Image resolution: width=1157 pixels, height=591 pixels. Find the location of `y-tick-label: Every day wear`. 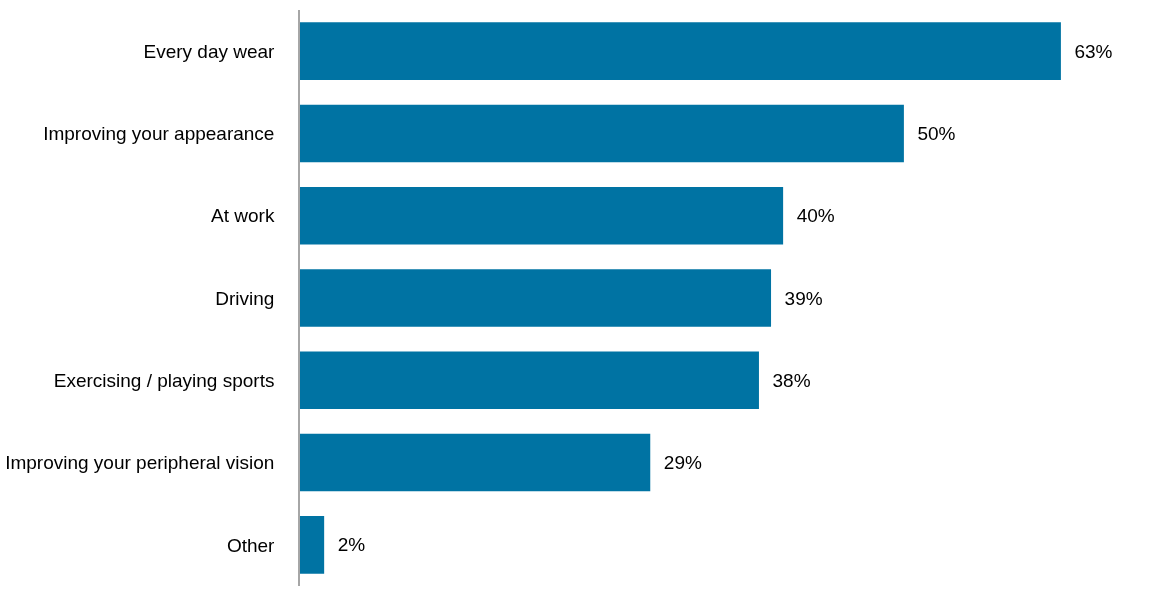

y-tick-label: Every day wear is located at coordinates (209, 51).